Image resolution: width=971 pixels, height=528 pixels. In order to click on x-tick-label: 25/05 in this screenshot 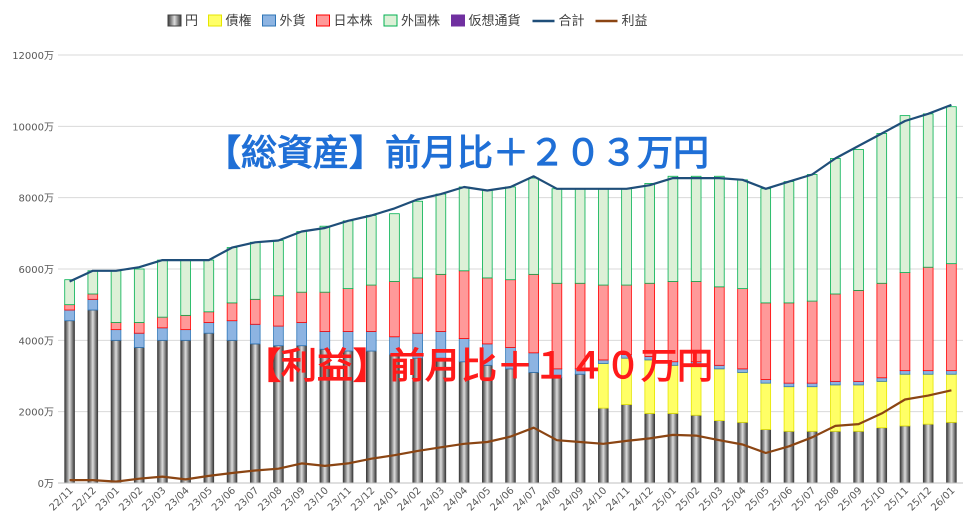, I will do `click(758, 499)`.